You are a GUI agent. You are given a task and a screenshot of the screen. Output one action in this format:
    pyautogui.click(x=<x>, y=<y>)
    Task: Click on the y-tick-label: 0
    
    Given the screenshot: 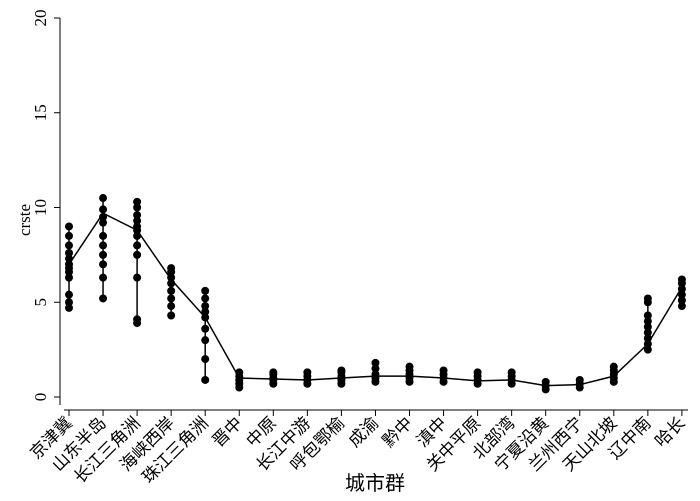 What is the action you would take?
    pyautogui.click(x=40, y=397)
    